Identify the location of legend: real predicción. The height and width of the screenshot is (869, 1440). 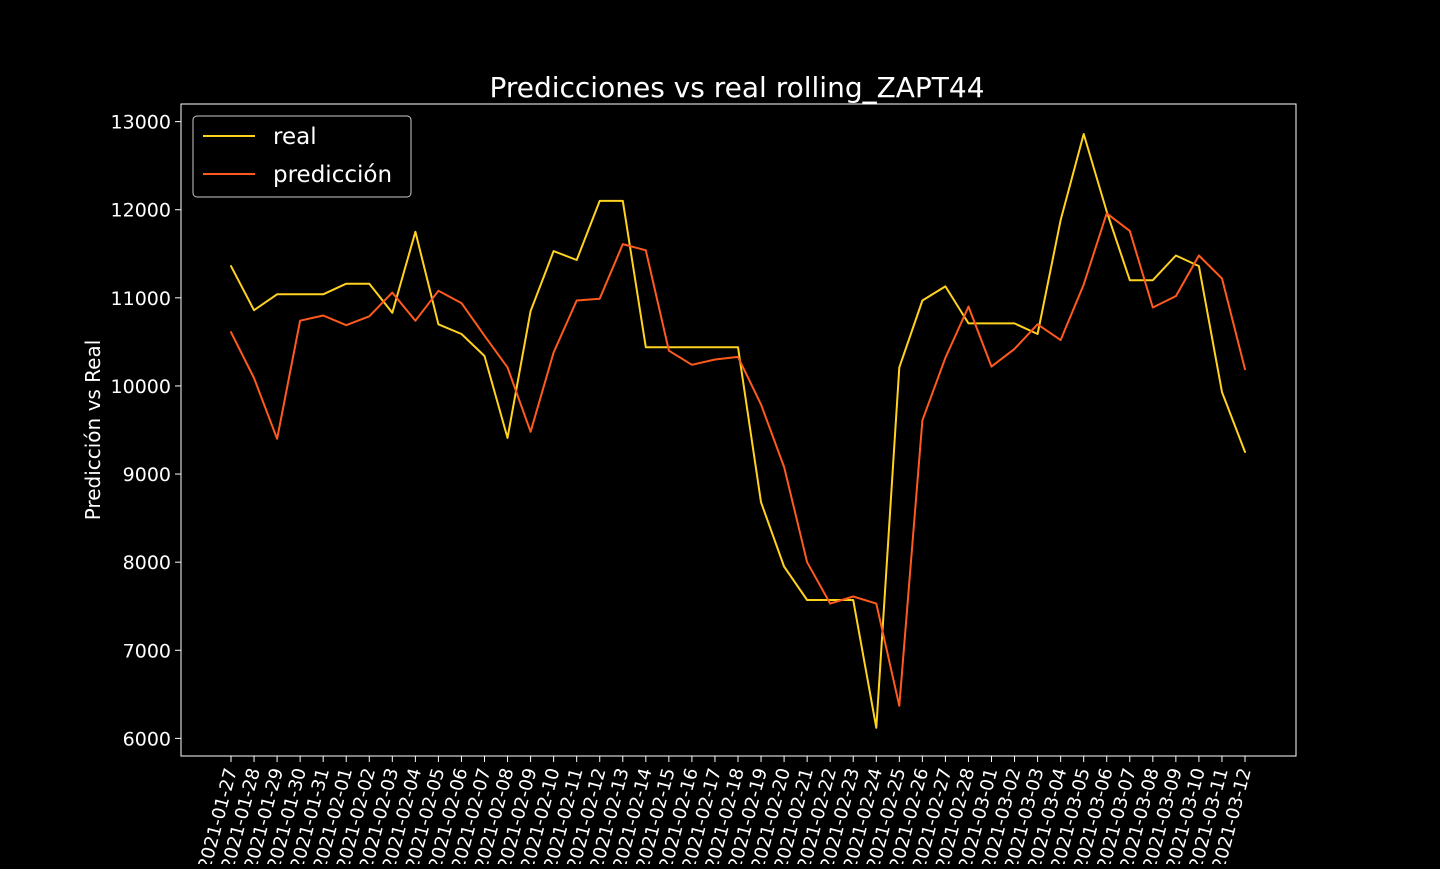
(302, 156).